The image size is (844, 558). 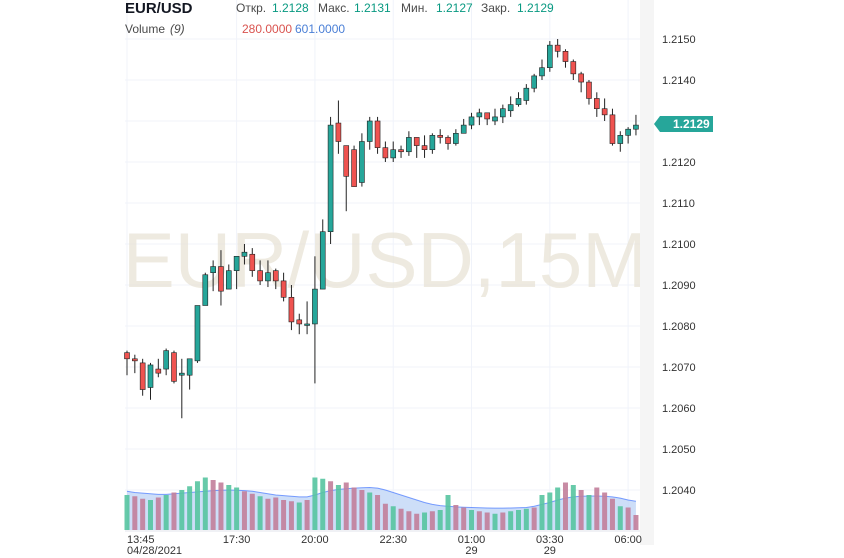 What do you see at coordinates (267, 29) in the screenshot?
I see `volume-value-1: 280.0000` at bounding box center [267, 29].